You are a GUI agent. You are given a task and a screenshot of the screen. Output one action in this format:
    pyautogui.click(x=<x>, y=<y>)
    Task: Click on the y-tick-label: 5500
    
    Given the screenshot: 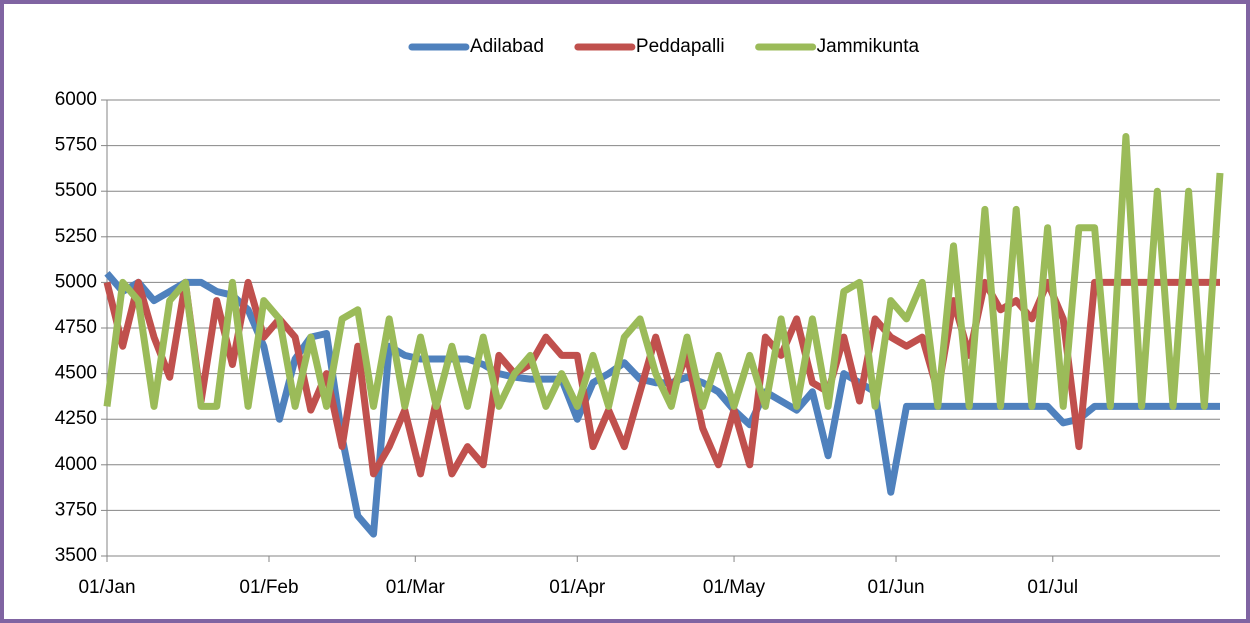 What is the action you would take?
    pyautogui.click(x=76, y=190)
    